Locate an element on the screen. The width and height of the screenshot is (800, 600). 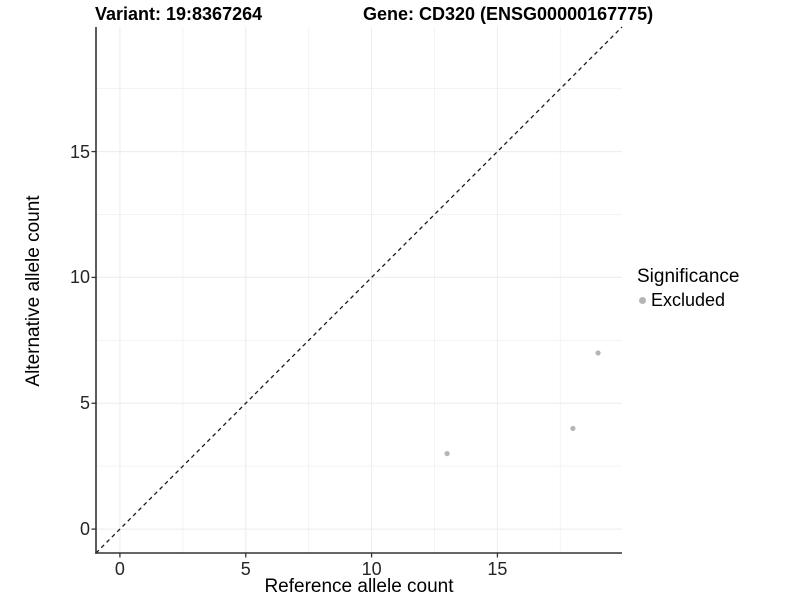
x-tick-label: 0 is located at coordinates (119, 569).